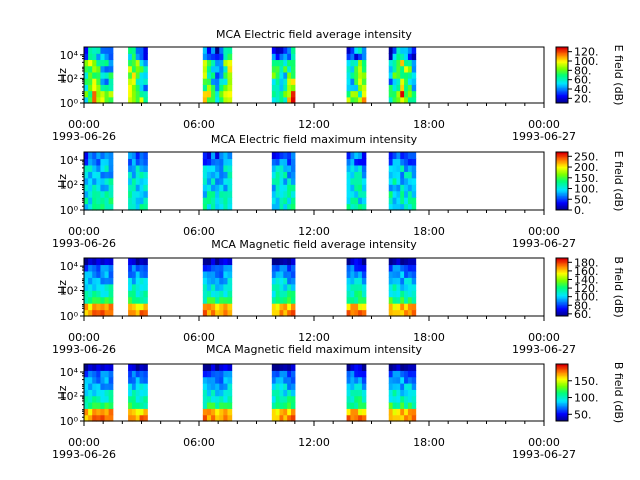 Image resolution: width=640 pixels, height=480 pixels. Describe the element at coordinates (583, 80) in the screenshot. I see `colorbar-tick-label: 60.` at that location.